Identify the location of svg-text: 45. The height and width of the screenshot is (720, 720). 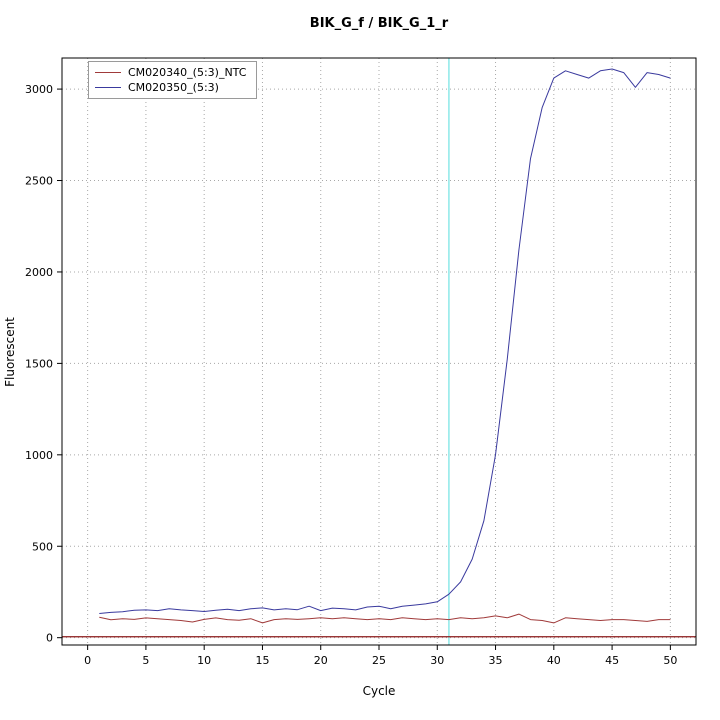
(612, 660).